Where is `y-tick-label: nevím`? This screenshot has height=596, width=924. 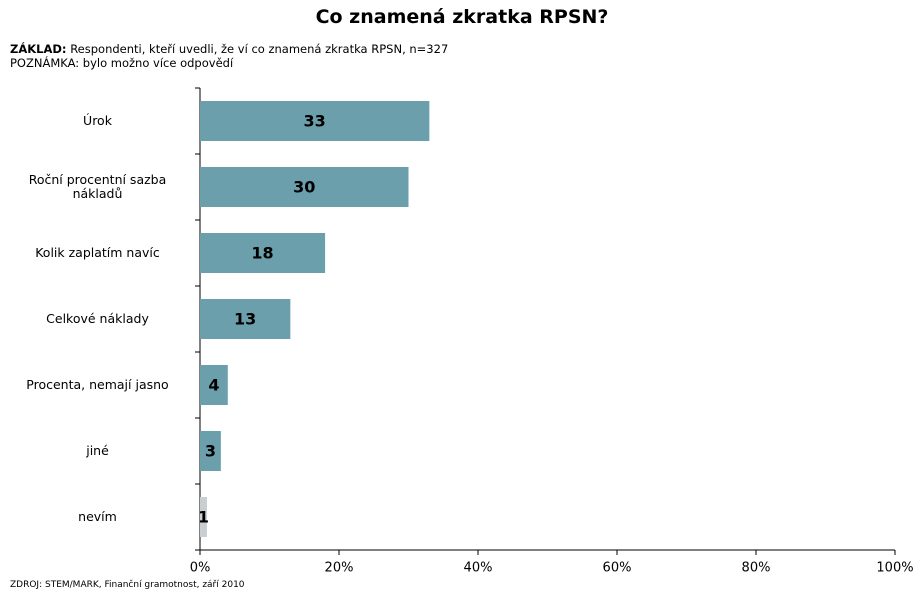
y-tick-label: nevím is located at coordinates (97, 516).